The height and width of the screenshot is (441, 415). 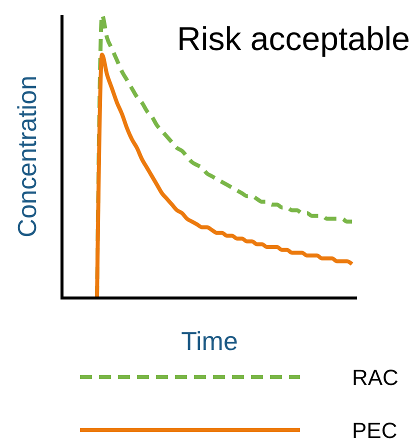 What do you see at coordinates (375, 377) in the screenshot?
I see `text: RAC` at bounding box center [375, 377].